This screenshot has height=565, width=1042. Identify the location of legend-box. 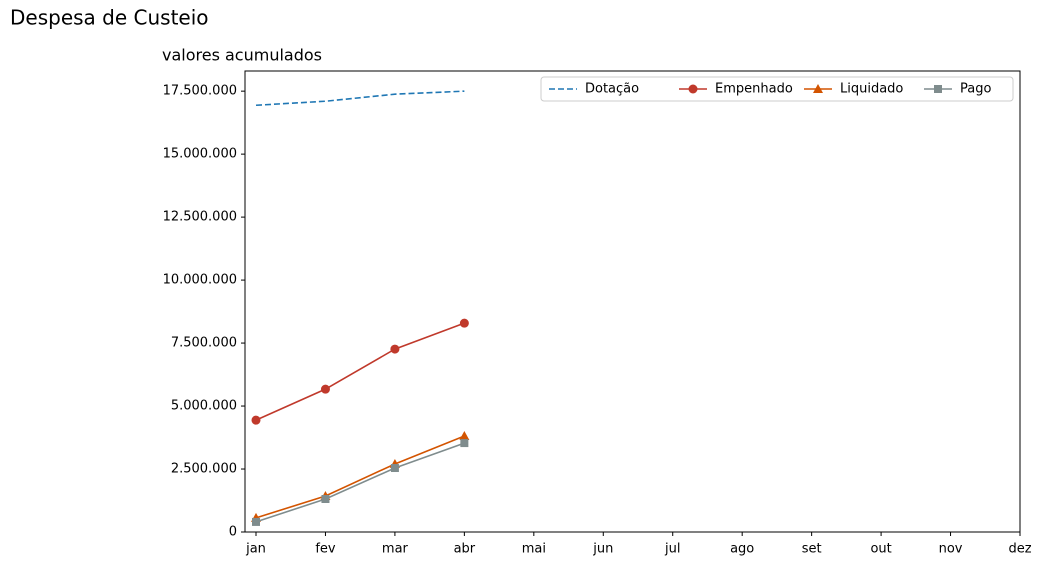
(777, 89).